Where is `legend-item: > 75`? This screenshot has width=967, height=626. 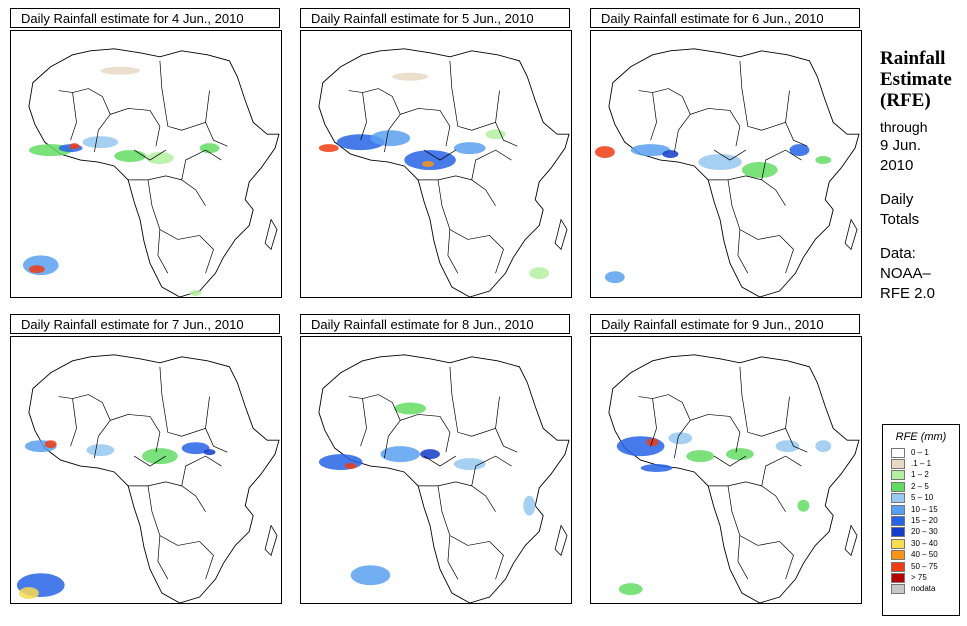 legend-item: > 75 is located at coordinates (925, 577).